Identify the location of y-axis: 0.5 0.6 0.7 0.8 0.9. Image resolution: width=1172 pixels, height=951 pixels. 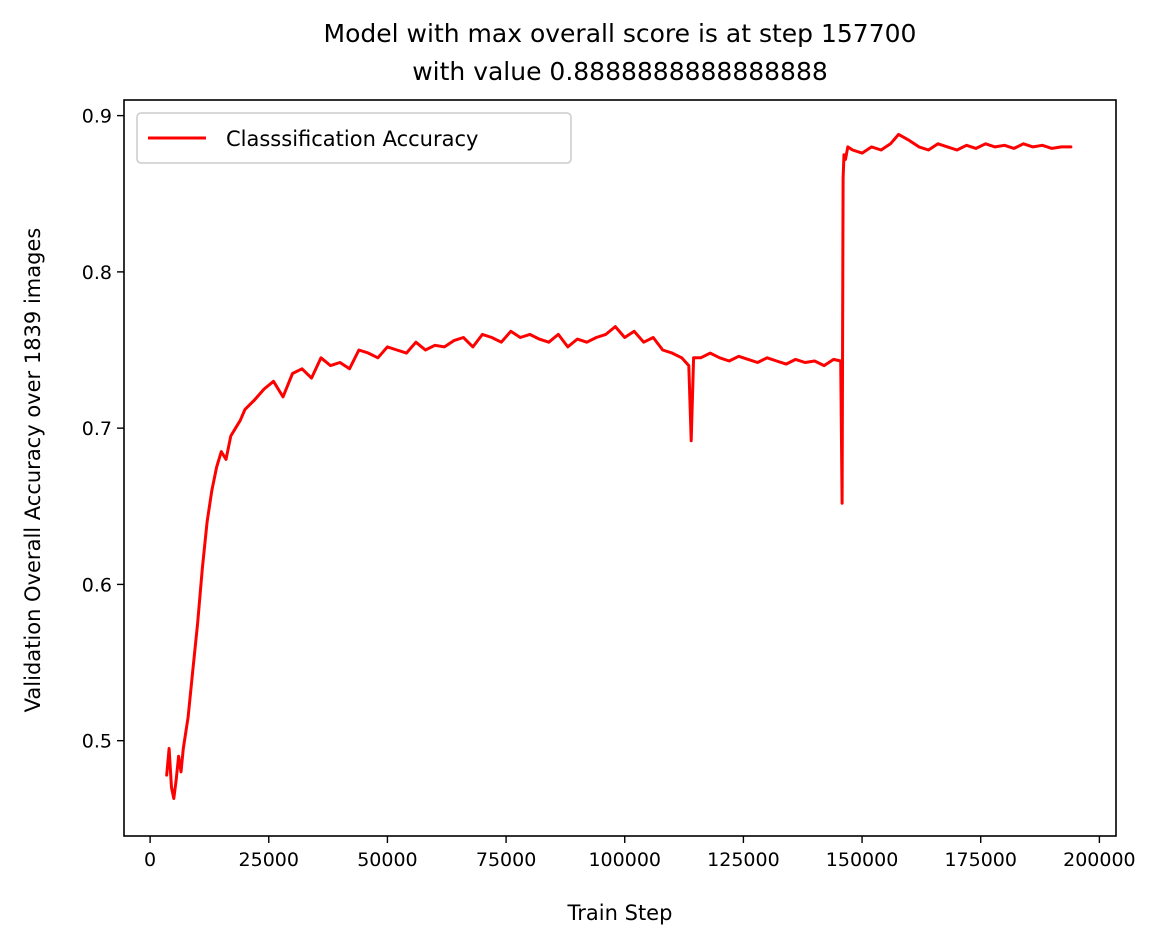
(103, 429).